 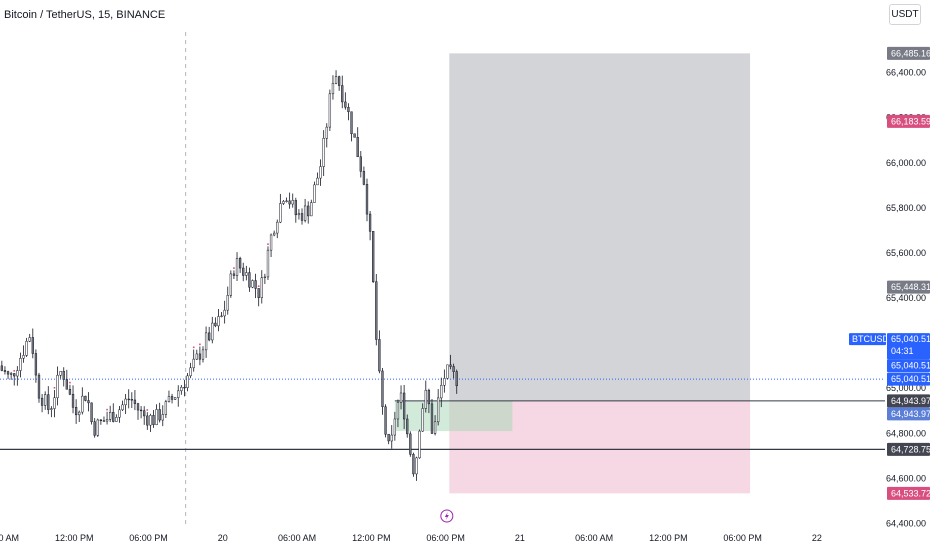 I want to click on y-tick-label: 64,400.00, so click(x=906, y=523).